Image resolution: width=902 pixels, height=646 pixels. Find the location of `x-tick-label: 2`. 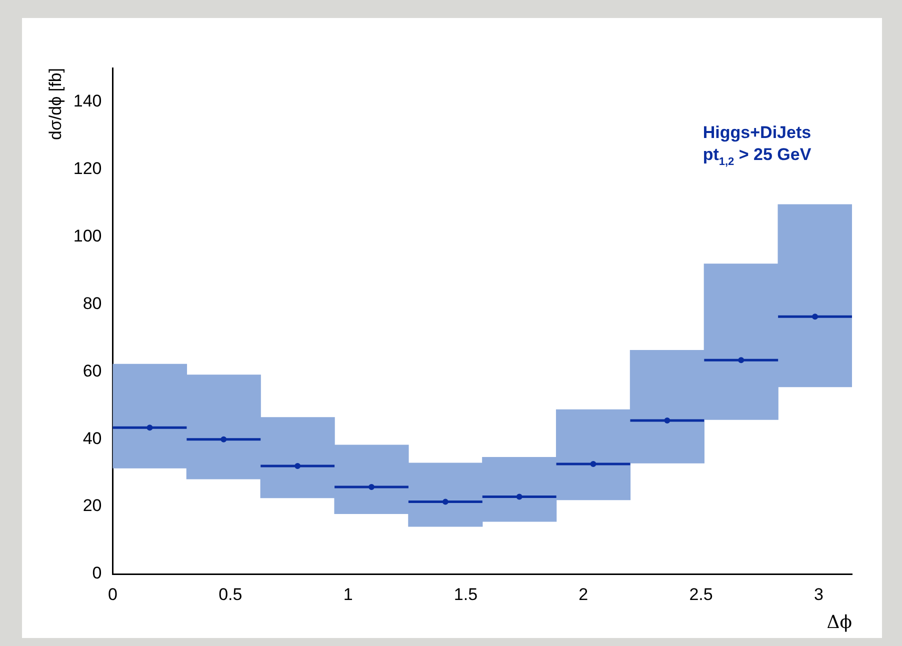

x-tick-label: 2 is located at coordinates (583, 594).